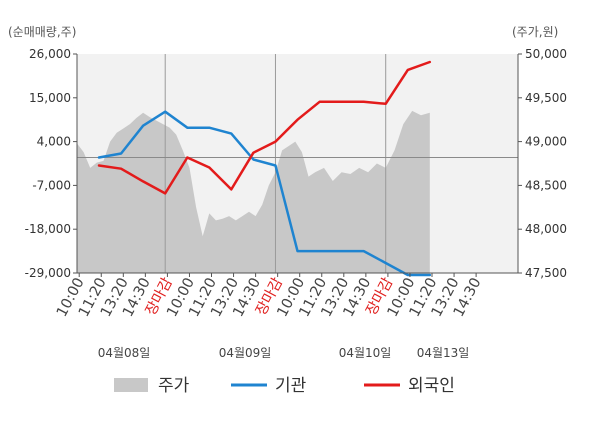 The image size is (600, 432). Describe the element at coordinates (50, 98) in the screenshot. I see `left-tick-label: 15,000` at that location.